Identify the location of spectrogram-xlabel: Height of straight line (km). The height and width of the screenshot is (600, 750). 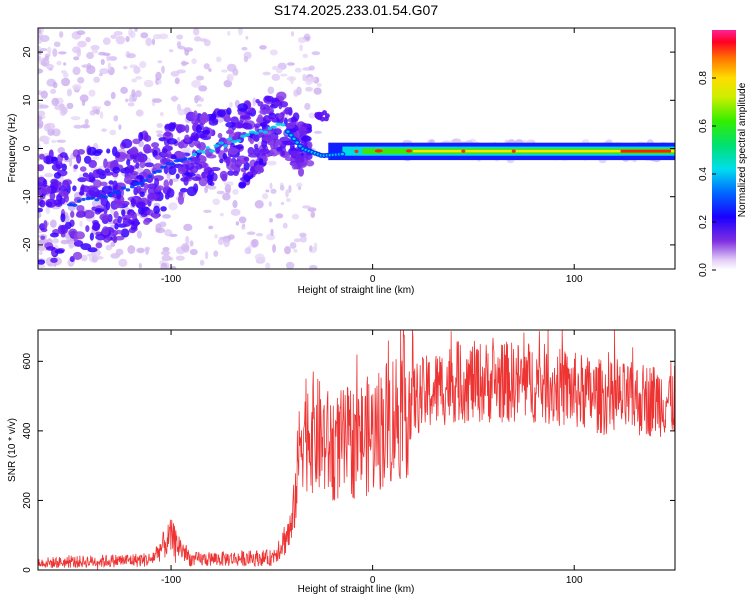
(356, 290).